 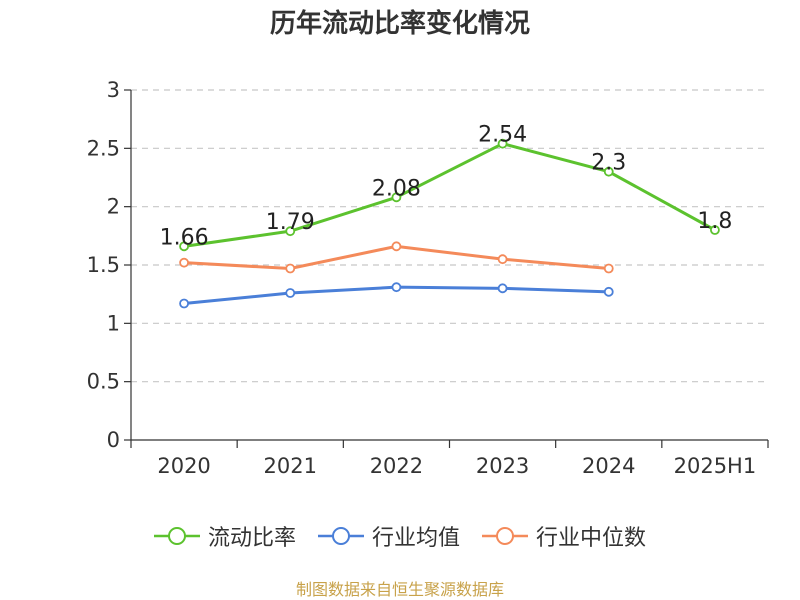 I want to click on chart-title: 历年流动比率变化情况, so click(x=399, y=24).